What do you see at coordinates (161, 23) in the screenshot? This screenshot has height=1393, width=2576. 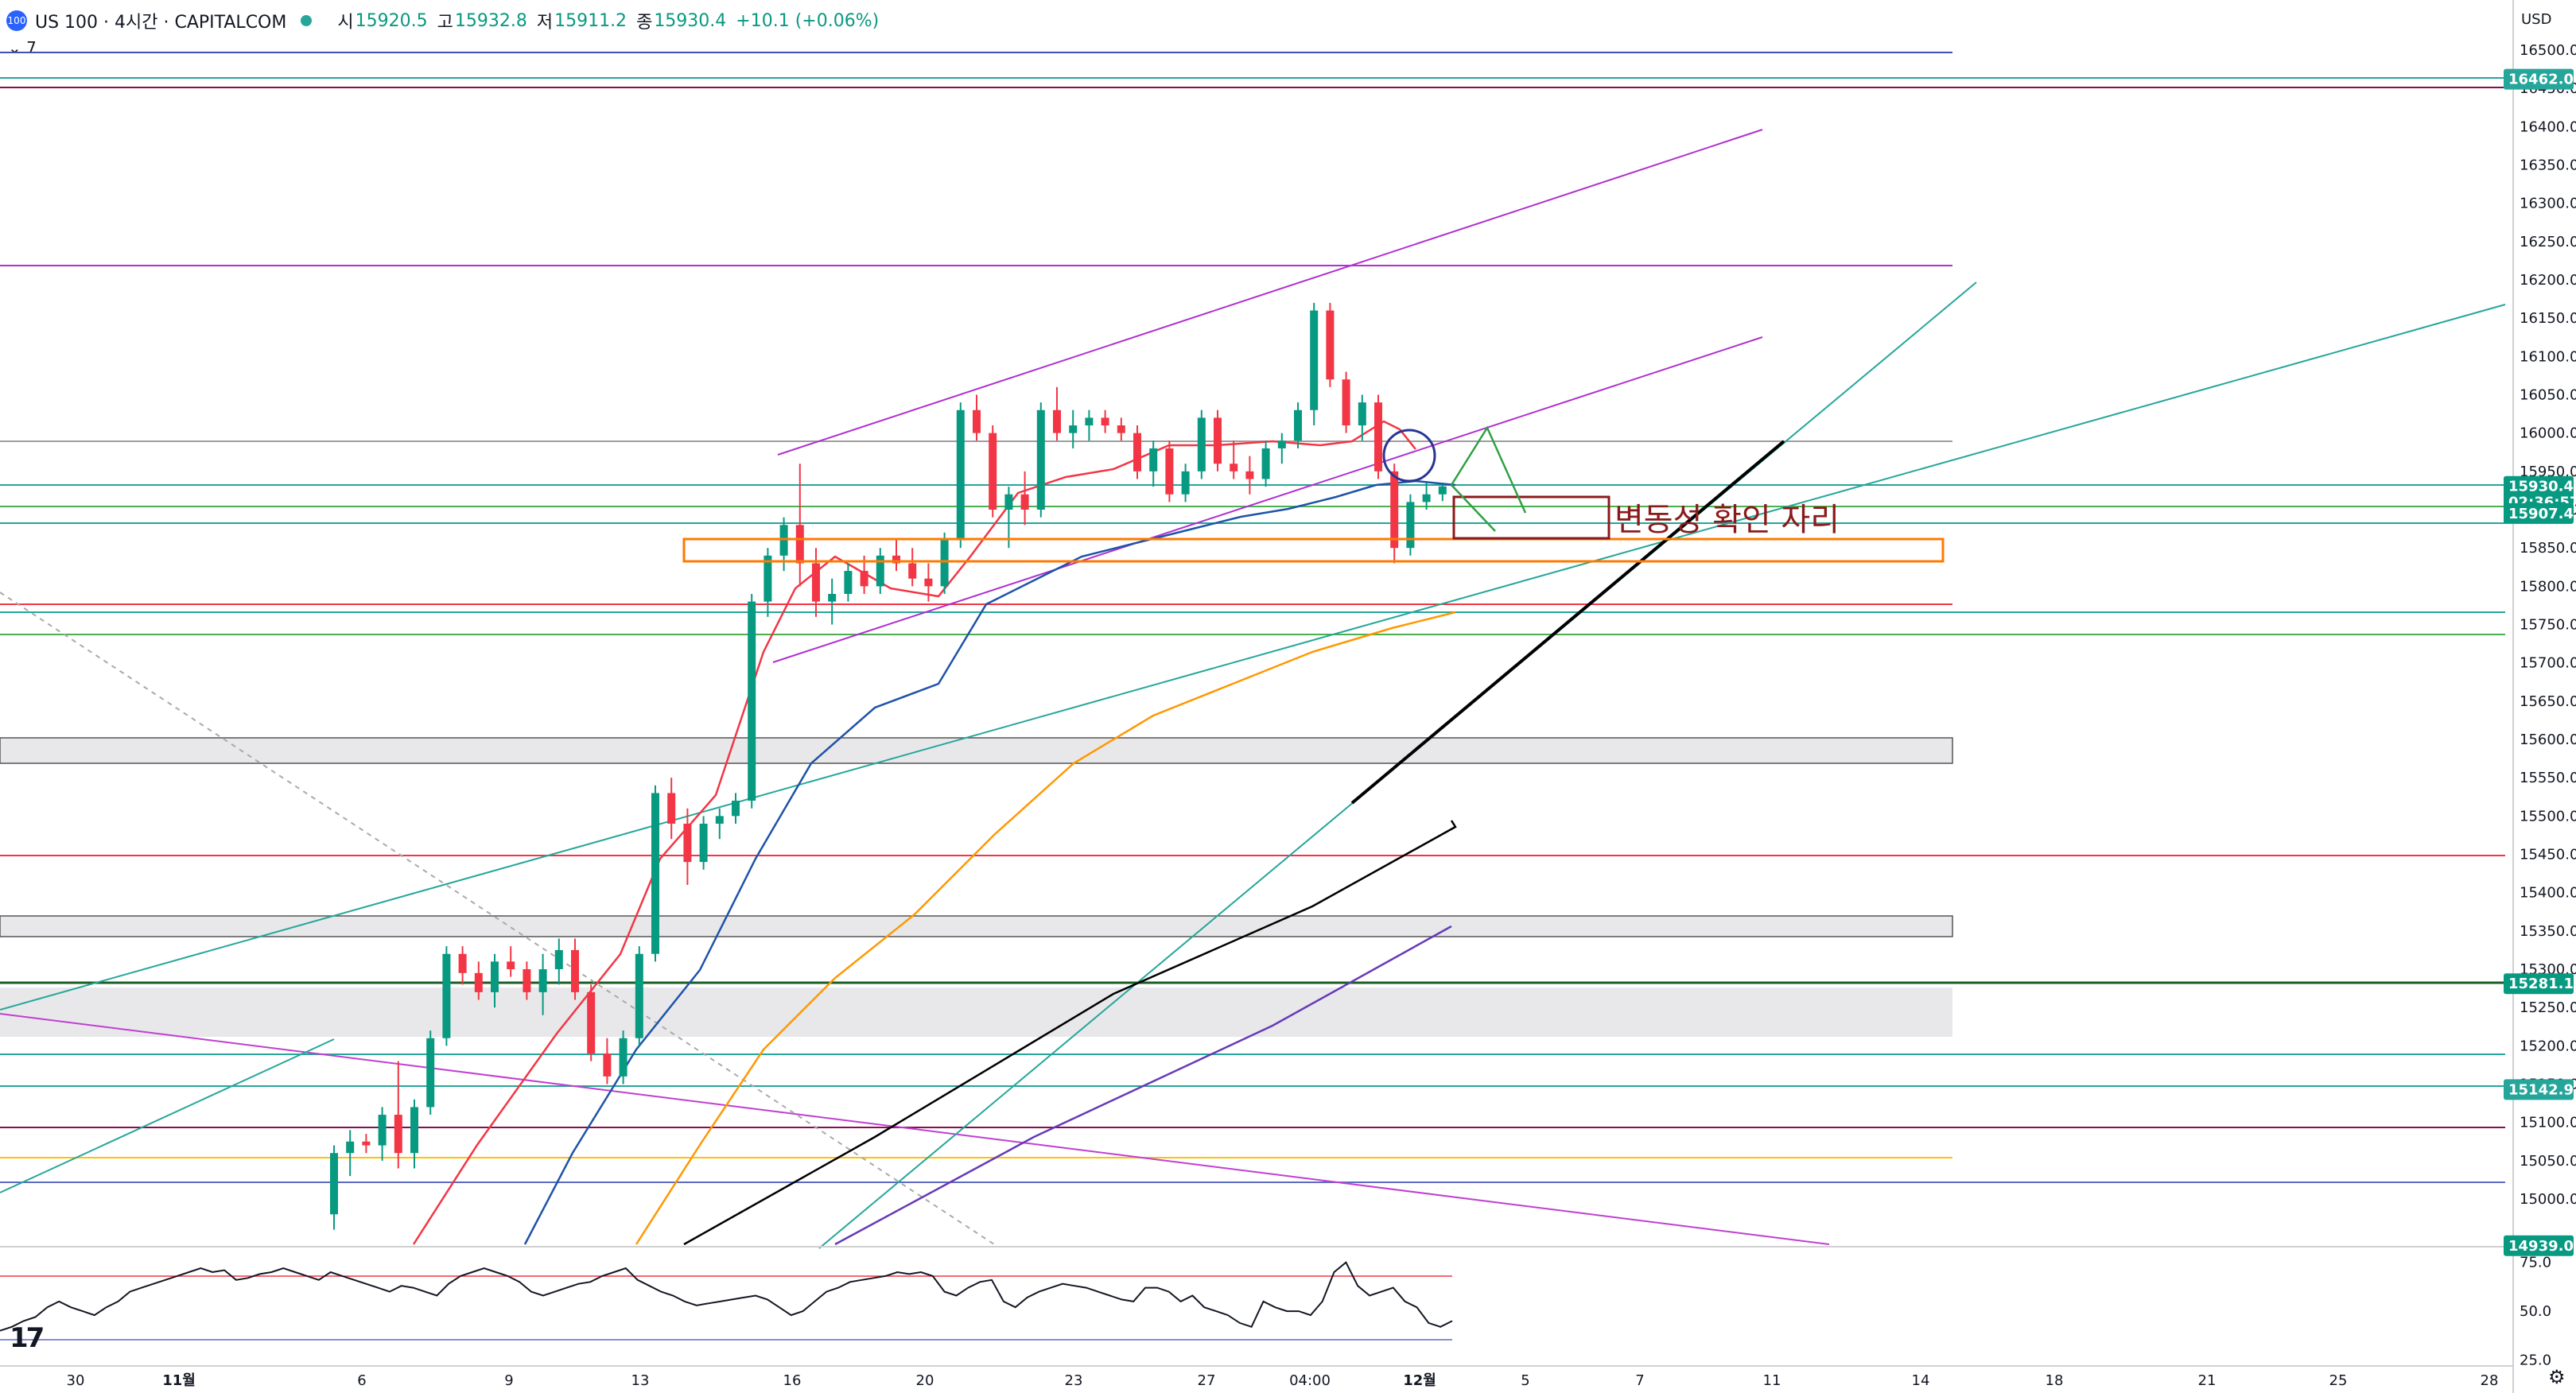 I see `symbol-title: US 100 · 4시간 · CAPITALCOM` at bounding box center [161, 23].